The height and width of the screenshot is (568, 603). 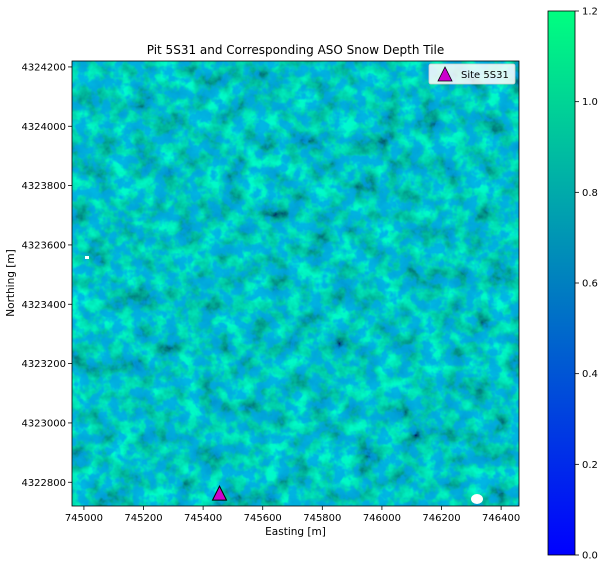 I want to click on y-tick-label: 4324000, so click(x=43, y=127).